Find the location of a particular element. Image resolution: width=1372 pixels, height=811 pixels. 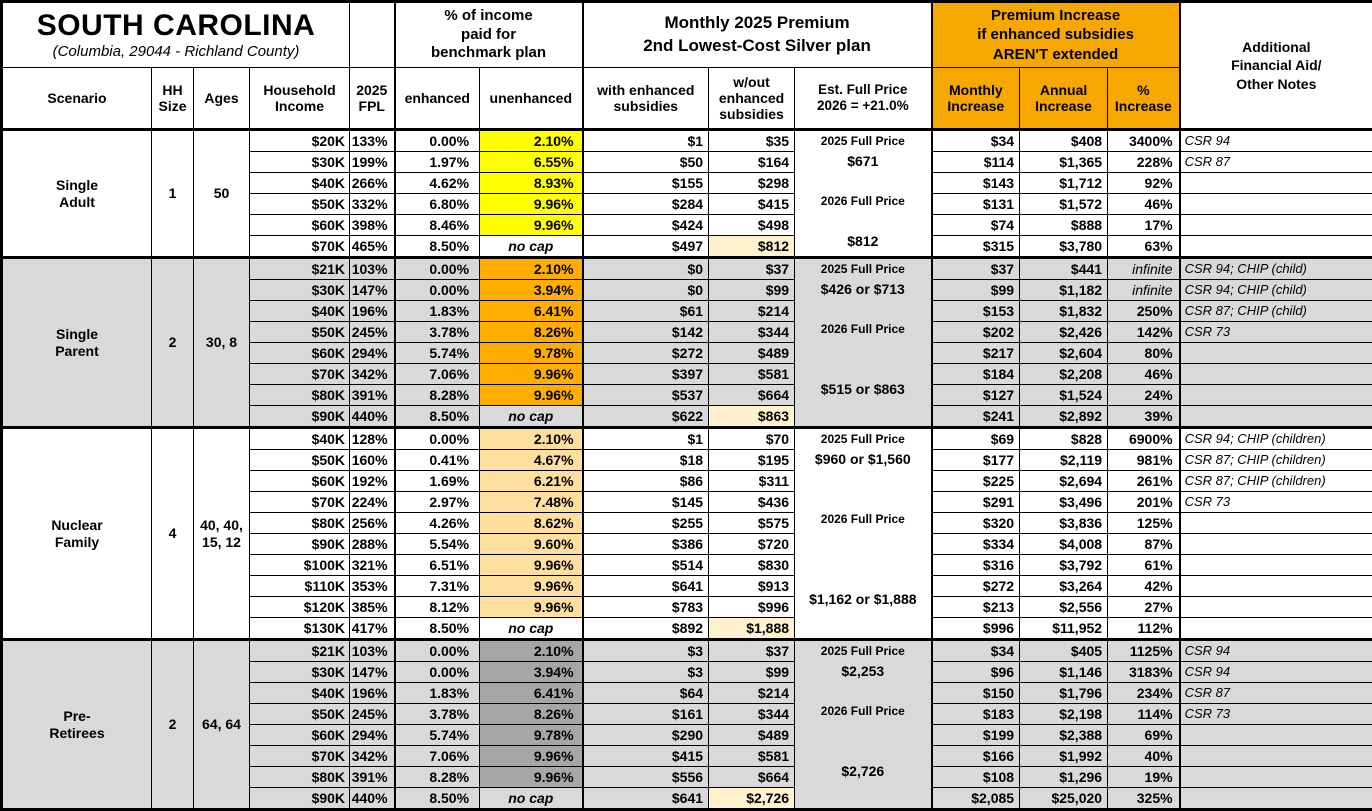

annual-increase-cell: $405 is located at coordinates (1064, 651).